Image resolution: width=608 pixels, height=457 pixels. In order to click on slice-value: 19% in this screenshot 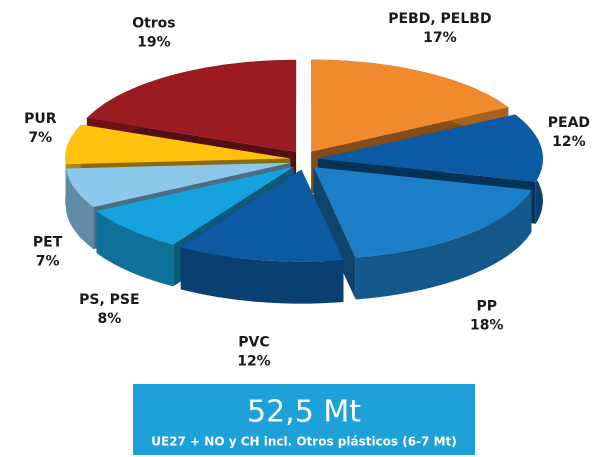, I will do `click(154, 43)`.